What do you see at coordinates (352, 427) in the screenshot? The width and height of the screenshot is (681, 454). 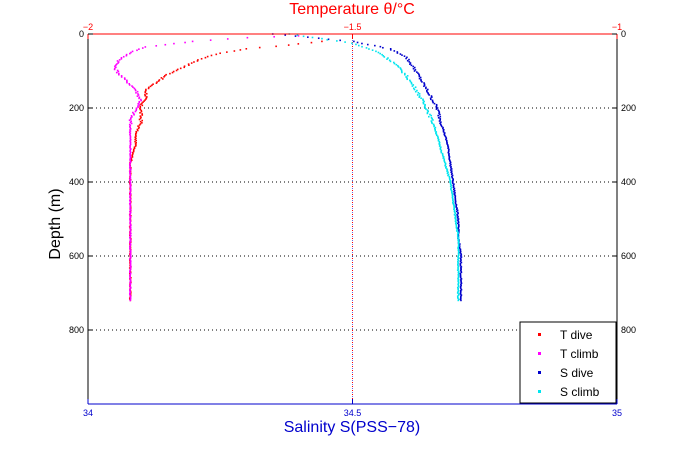 I see `bottom-axis-title: Salinity S(PSS−78)` at bounding box center [352, 427].